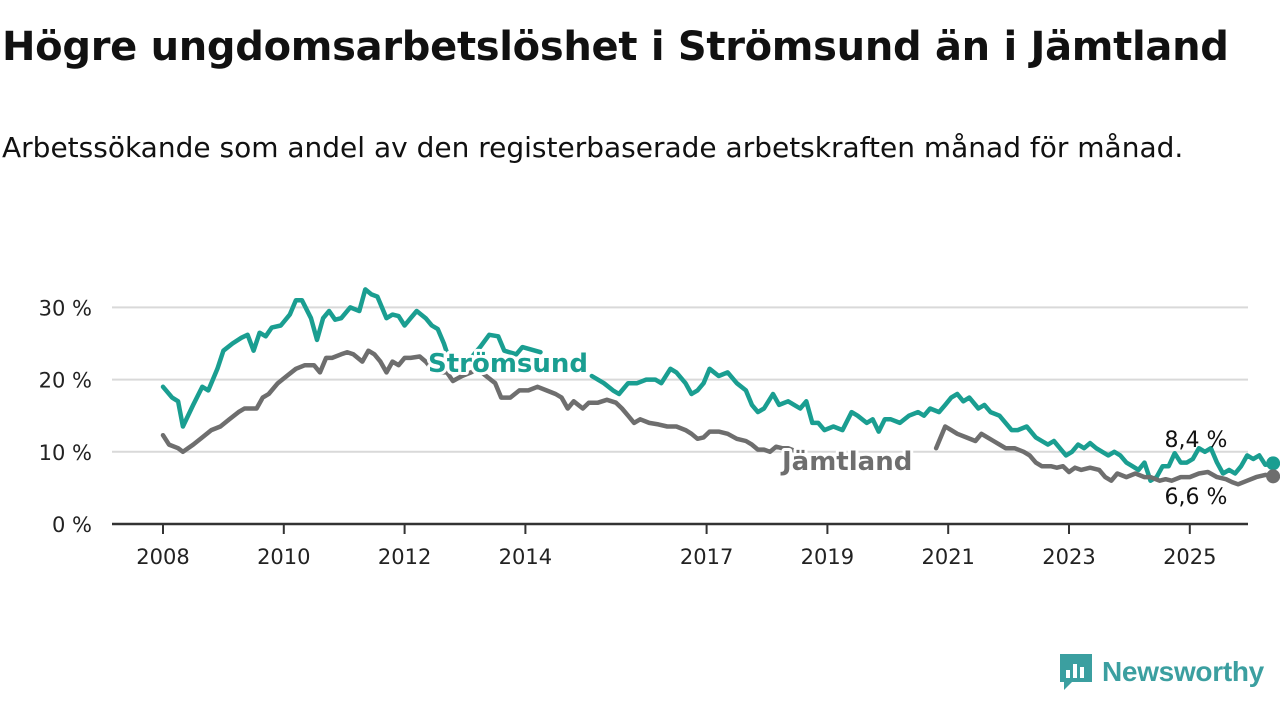 This screenshot has width=1280, height=720. What do you see at coordinates (65, 453) in the screenshot?
I see `y-tick-label: 10 %` at bounding box center [65, 453].